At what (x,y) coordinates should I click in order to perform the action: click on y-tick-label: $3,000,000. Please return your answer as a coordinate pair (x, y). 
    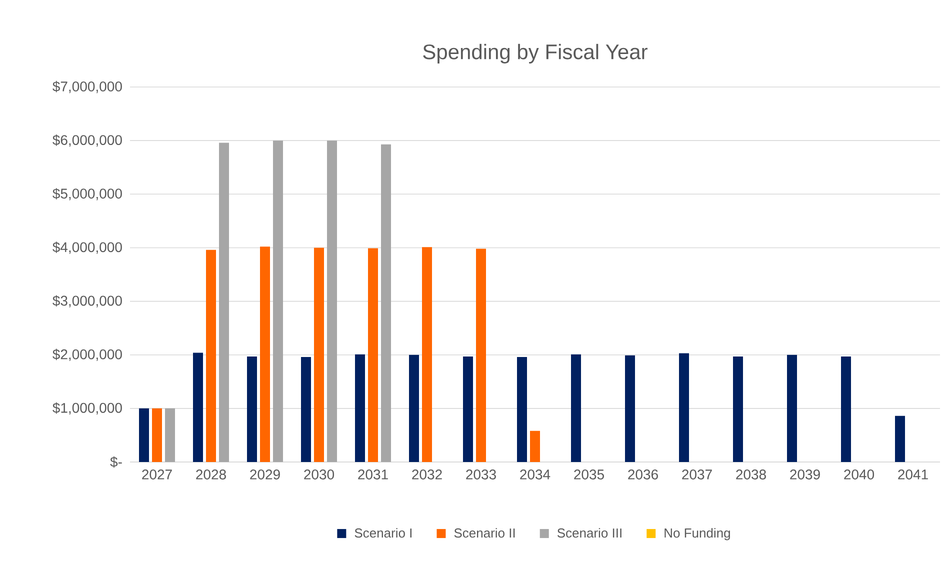
    Looking at the image, I should click on (87, 301).